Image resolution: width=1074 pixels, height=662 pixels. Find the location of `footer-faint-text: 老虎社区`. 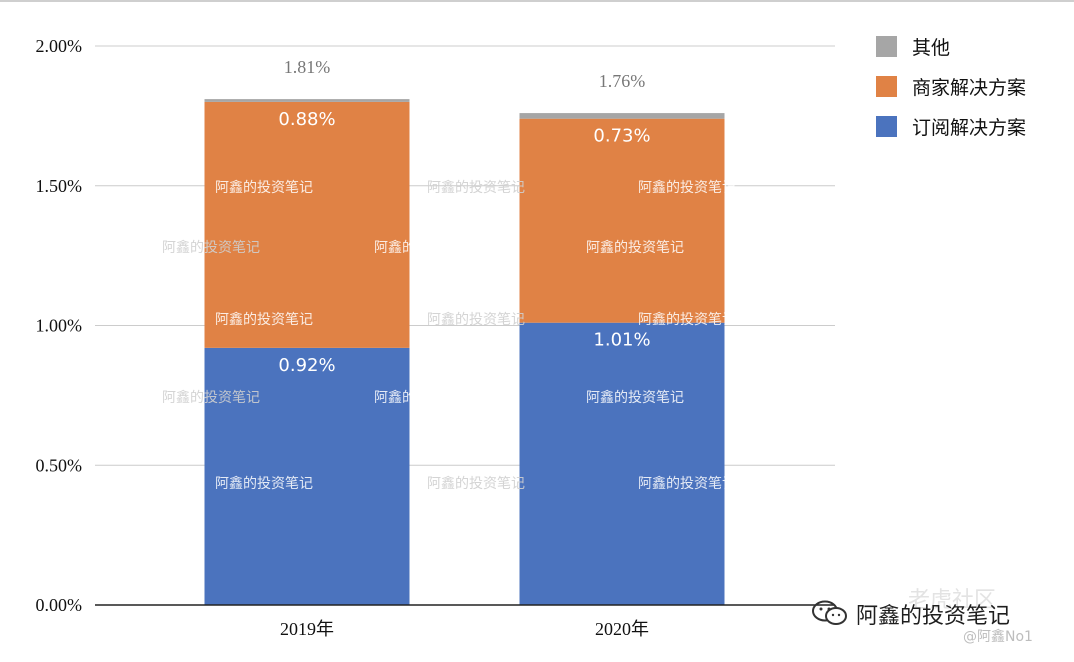

footer-faint-text: 老虎社区 is located at coordinates (952, 600).